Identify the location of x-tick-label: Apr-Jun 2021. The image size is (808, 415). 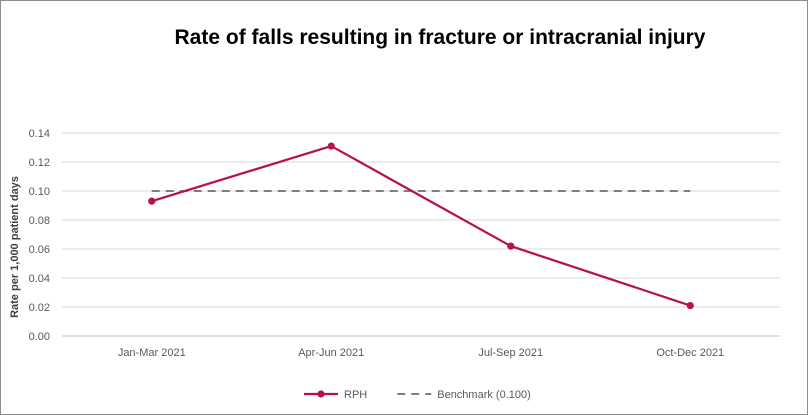
(331, 353).